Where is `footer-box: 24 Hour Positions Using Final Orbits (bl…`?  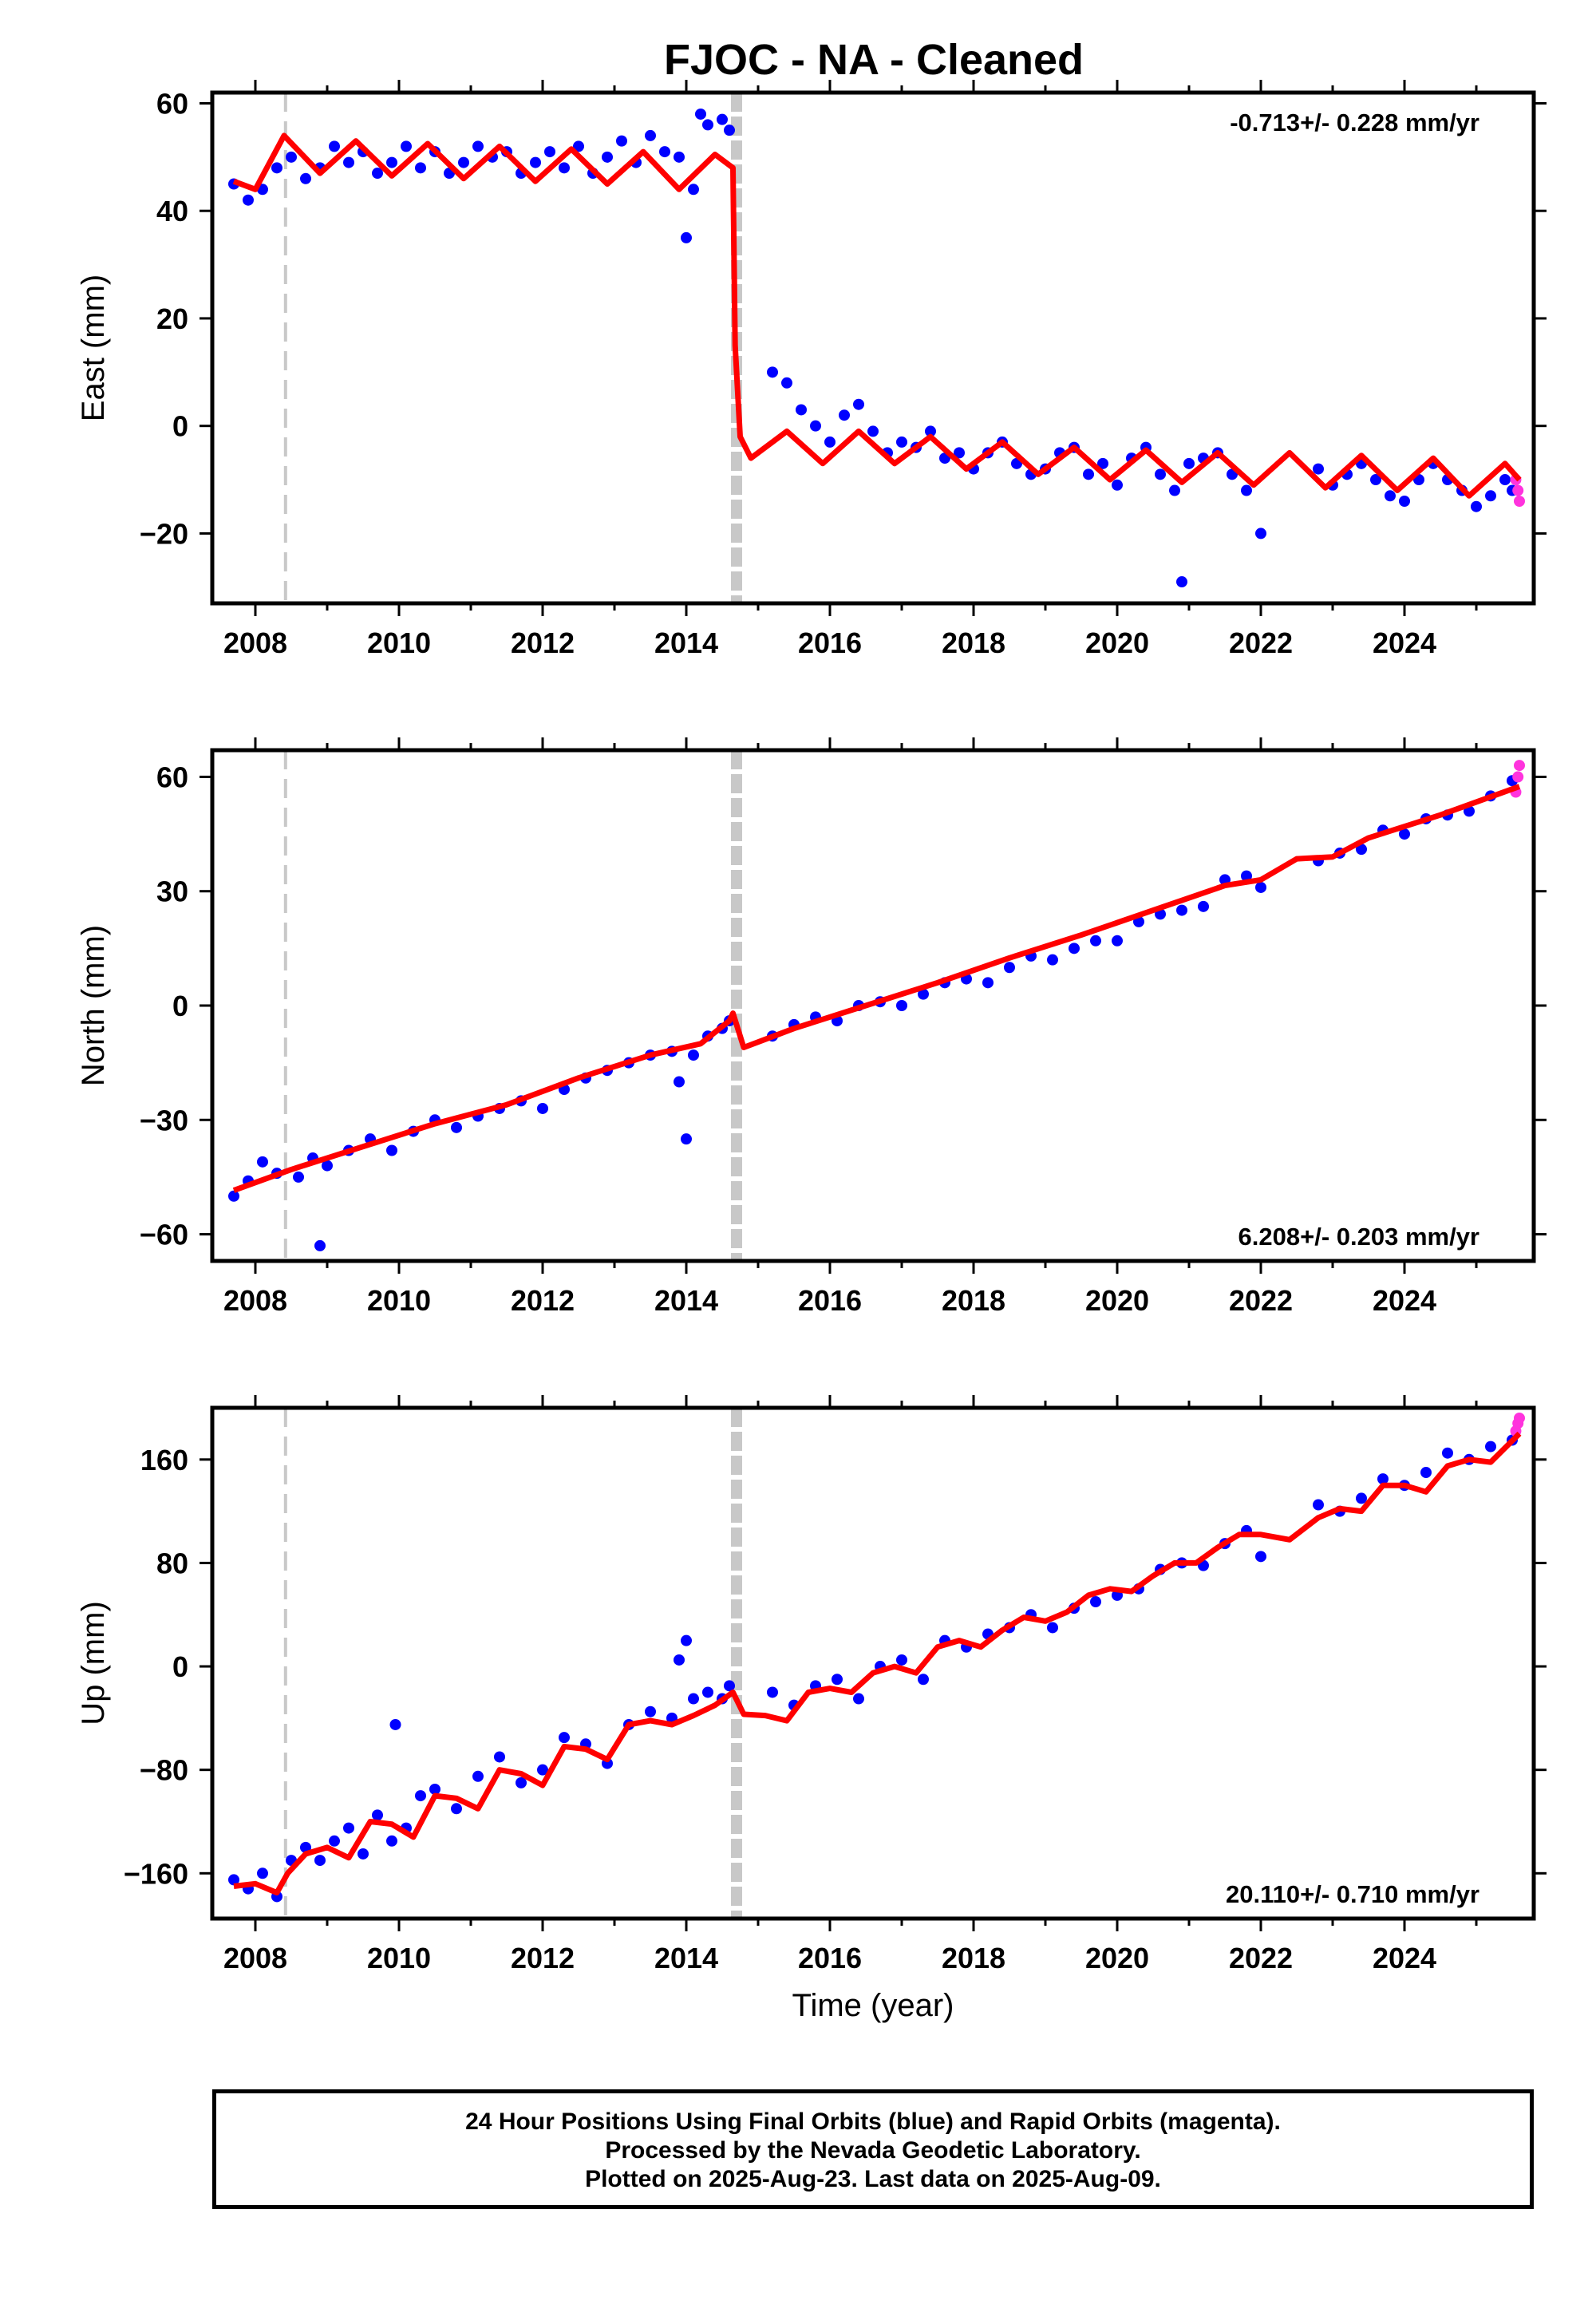 footer-box: 24 Hour Positions Using Final Orbits (bl… is located at coordinates (873, 2149).